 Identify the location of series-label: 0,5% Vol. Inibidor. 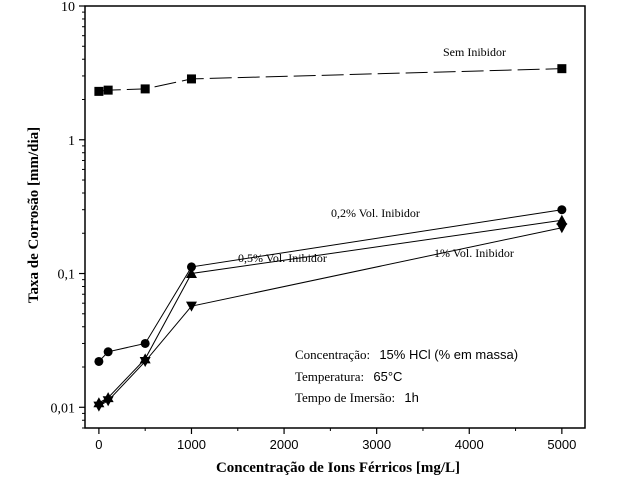
(282, 258).